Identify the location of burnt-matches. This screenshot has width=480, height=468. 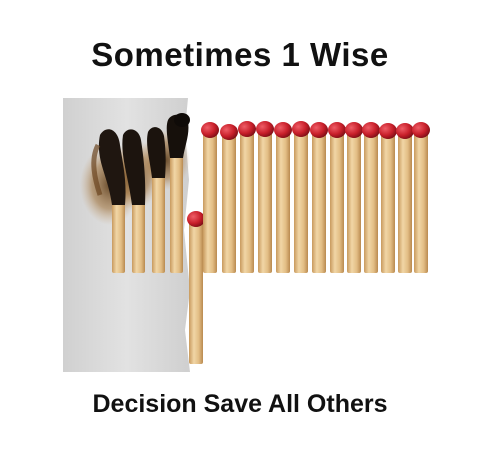
(135, 193).